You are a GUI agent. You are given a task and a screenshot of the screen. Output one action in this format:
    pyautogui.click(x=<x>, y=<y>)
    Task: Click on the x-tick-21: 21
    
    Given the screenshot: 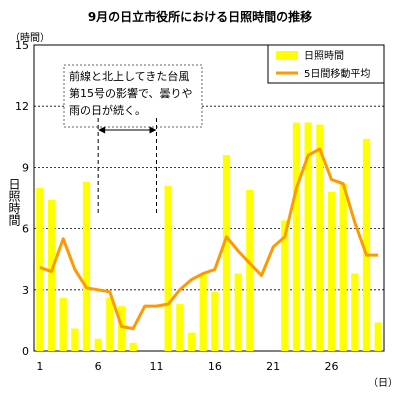 What is the action you would take?
    pyautogui.click(x=273, y=366)
    